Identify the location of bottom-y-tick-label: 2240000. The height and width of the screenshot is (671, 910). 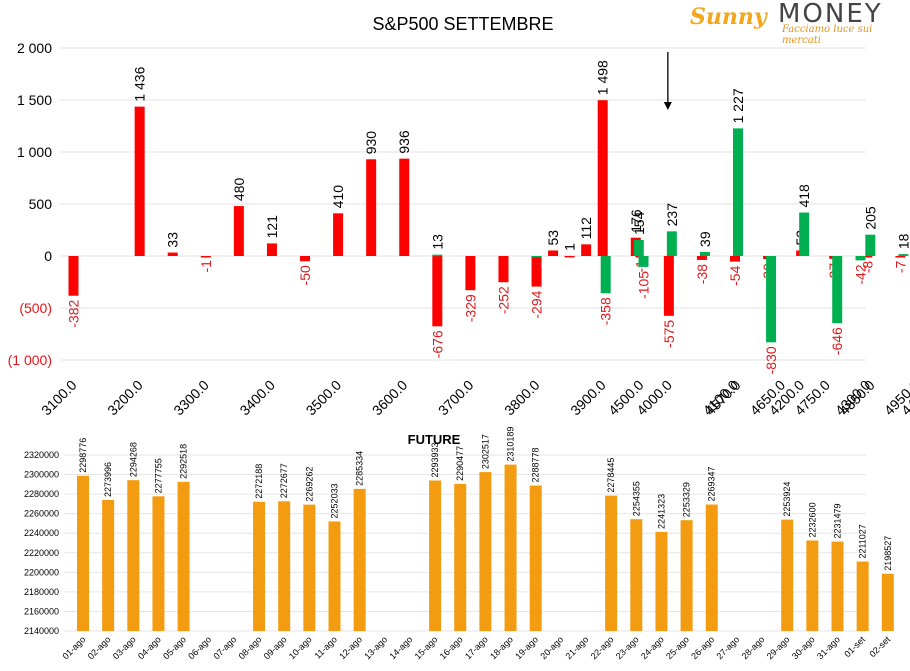
(41, 533).